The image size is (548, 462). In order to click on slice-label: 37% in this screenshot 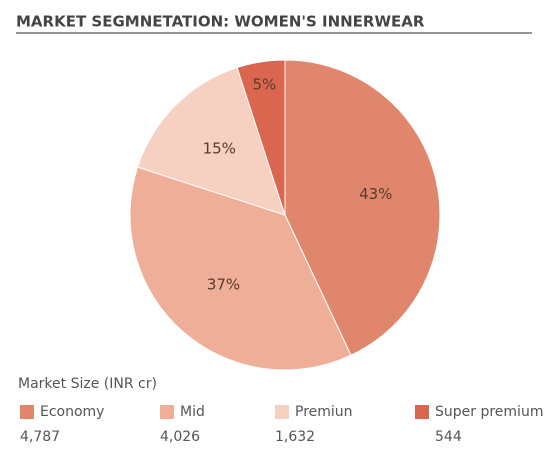, I will do `click(223, 284)`.